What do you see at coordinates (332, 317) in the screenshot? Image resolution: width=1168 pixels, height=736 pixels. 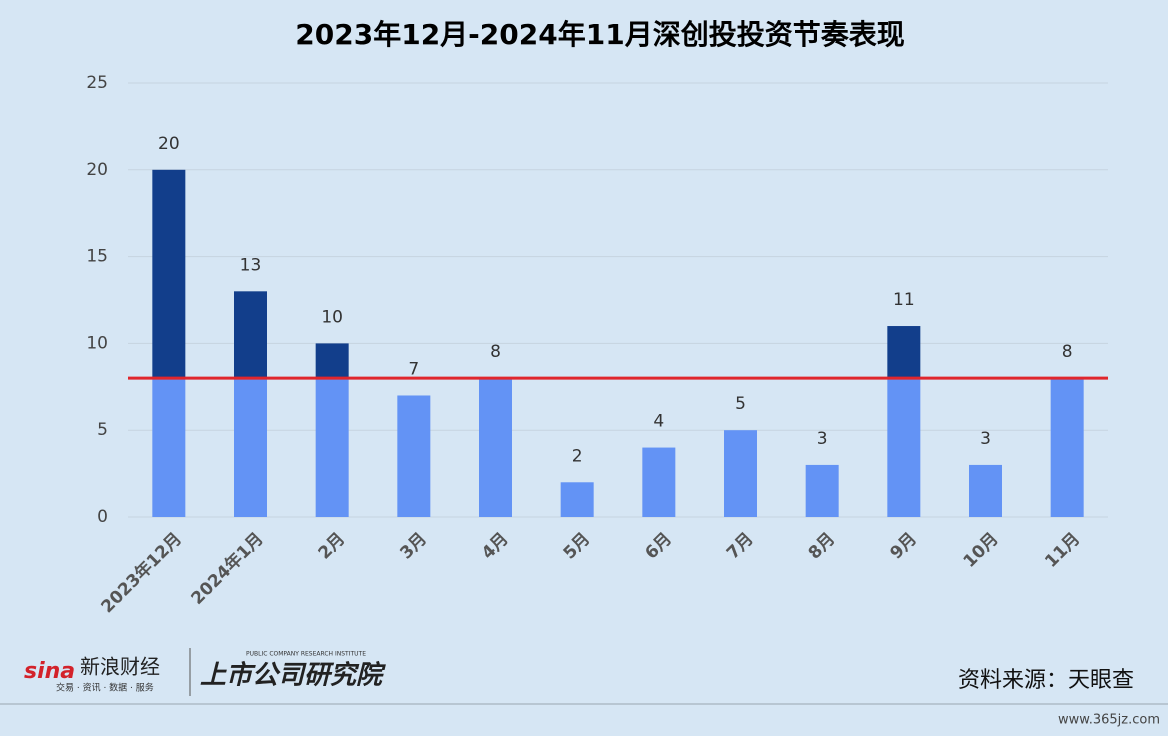 I see `value-label: 10` at bounding box center [332, 317].